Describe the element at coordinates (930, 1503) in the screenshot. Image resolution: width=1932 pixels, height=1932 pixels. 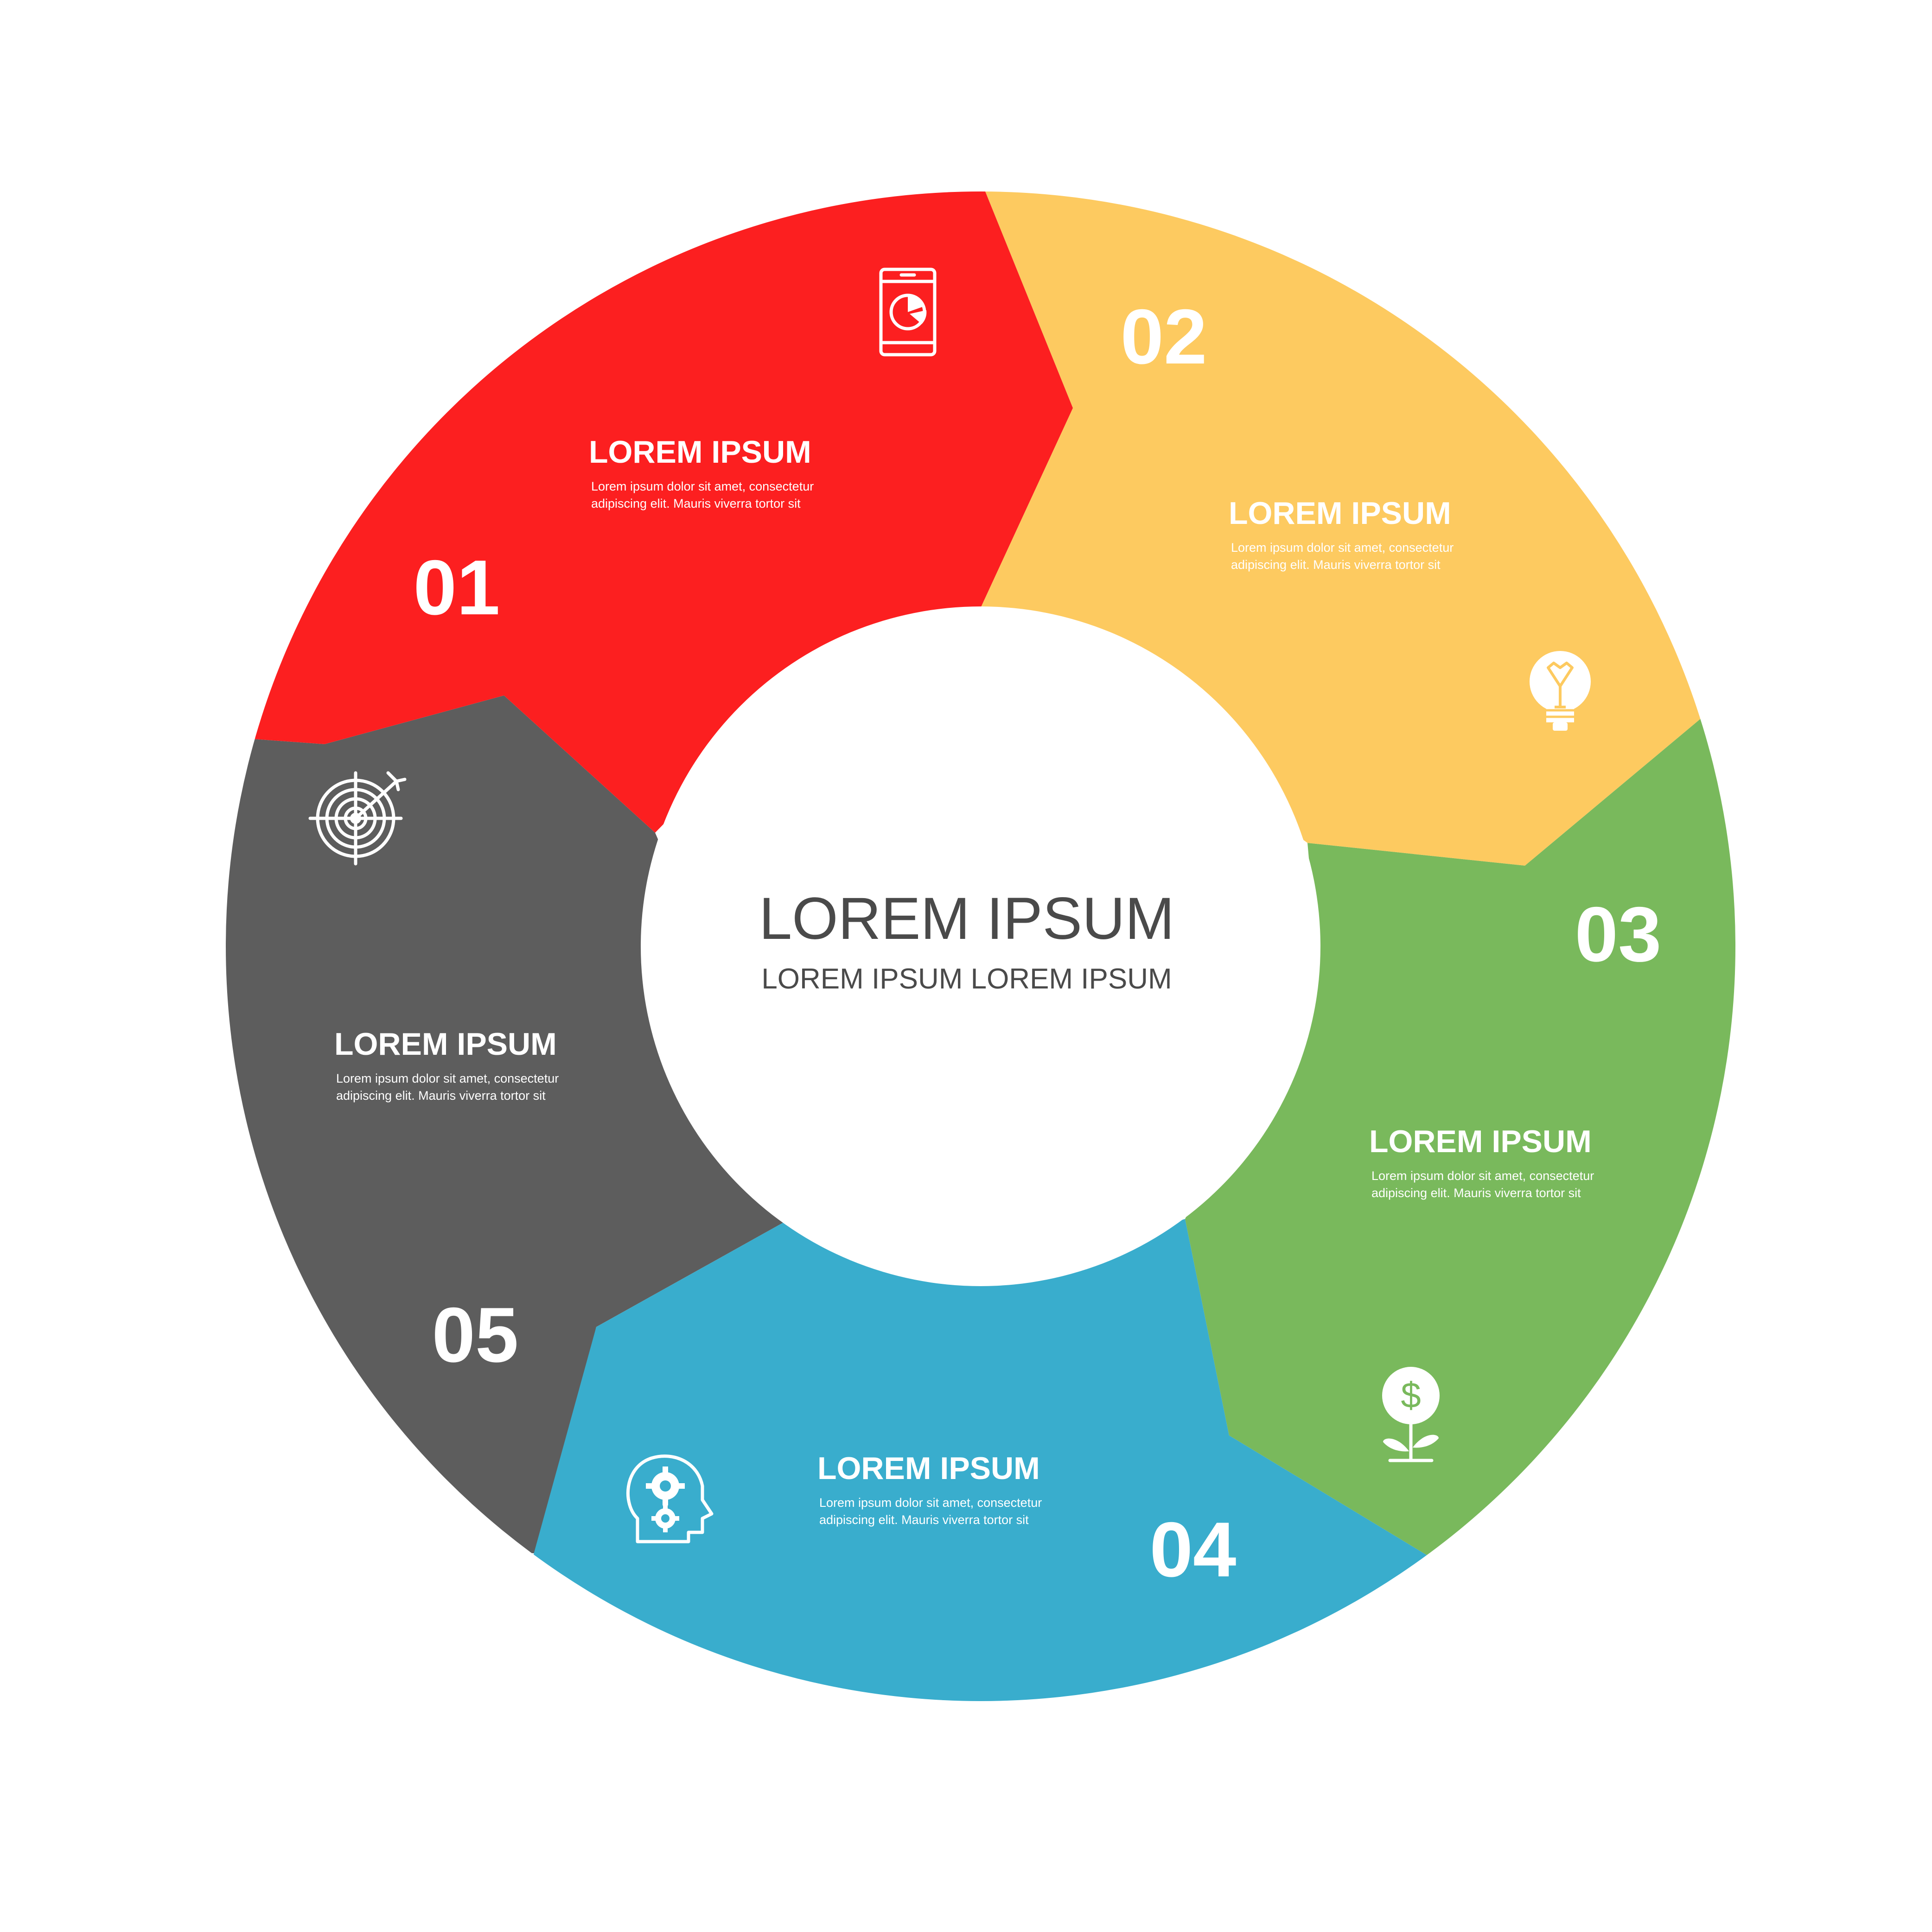
I see `segment-04-text-line1: Lorem ipsum dolor sit amet, consectetur` at that location.